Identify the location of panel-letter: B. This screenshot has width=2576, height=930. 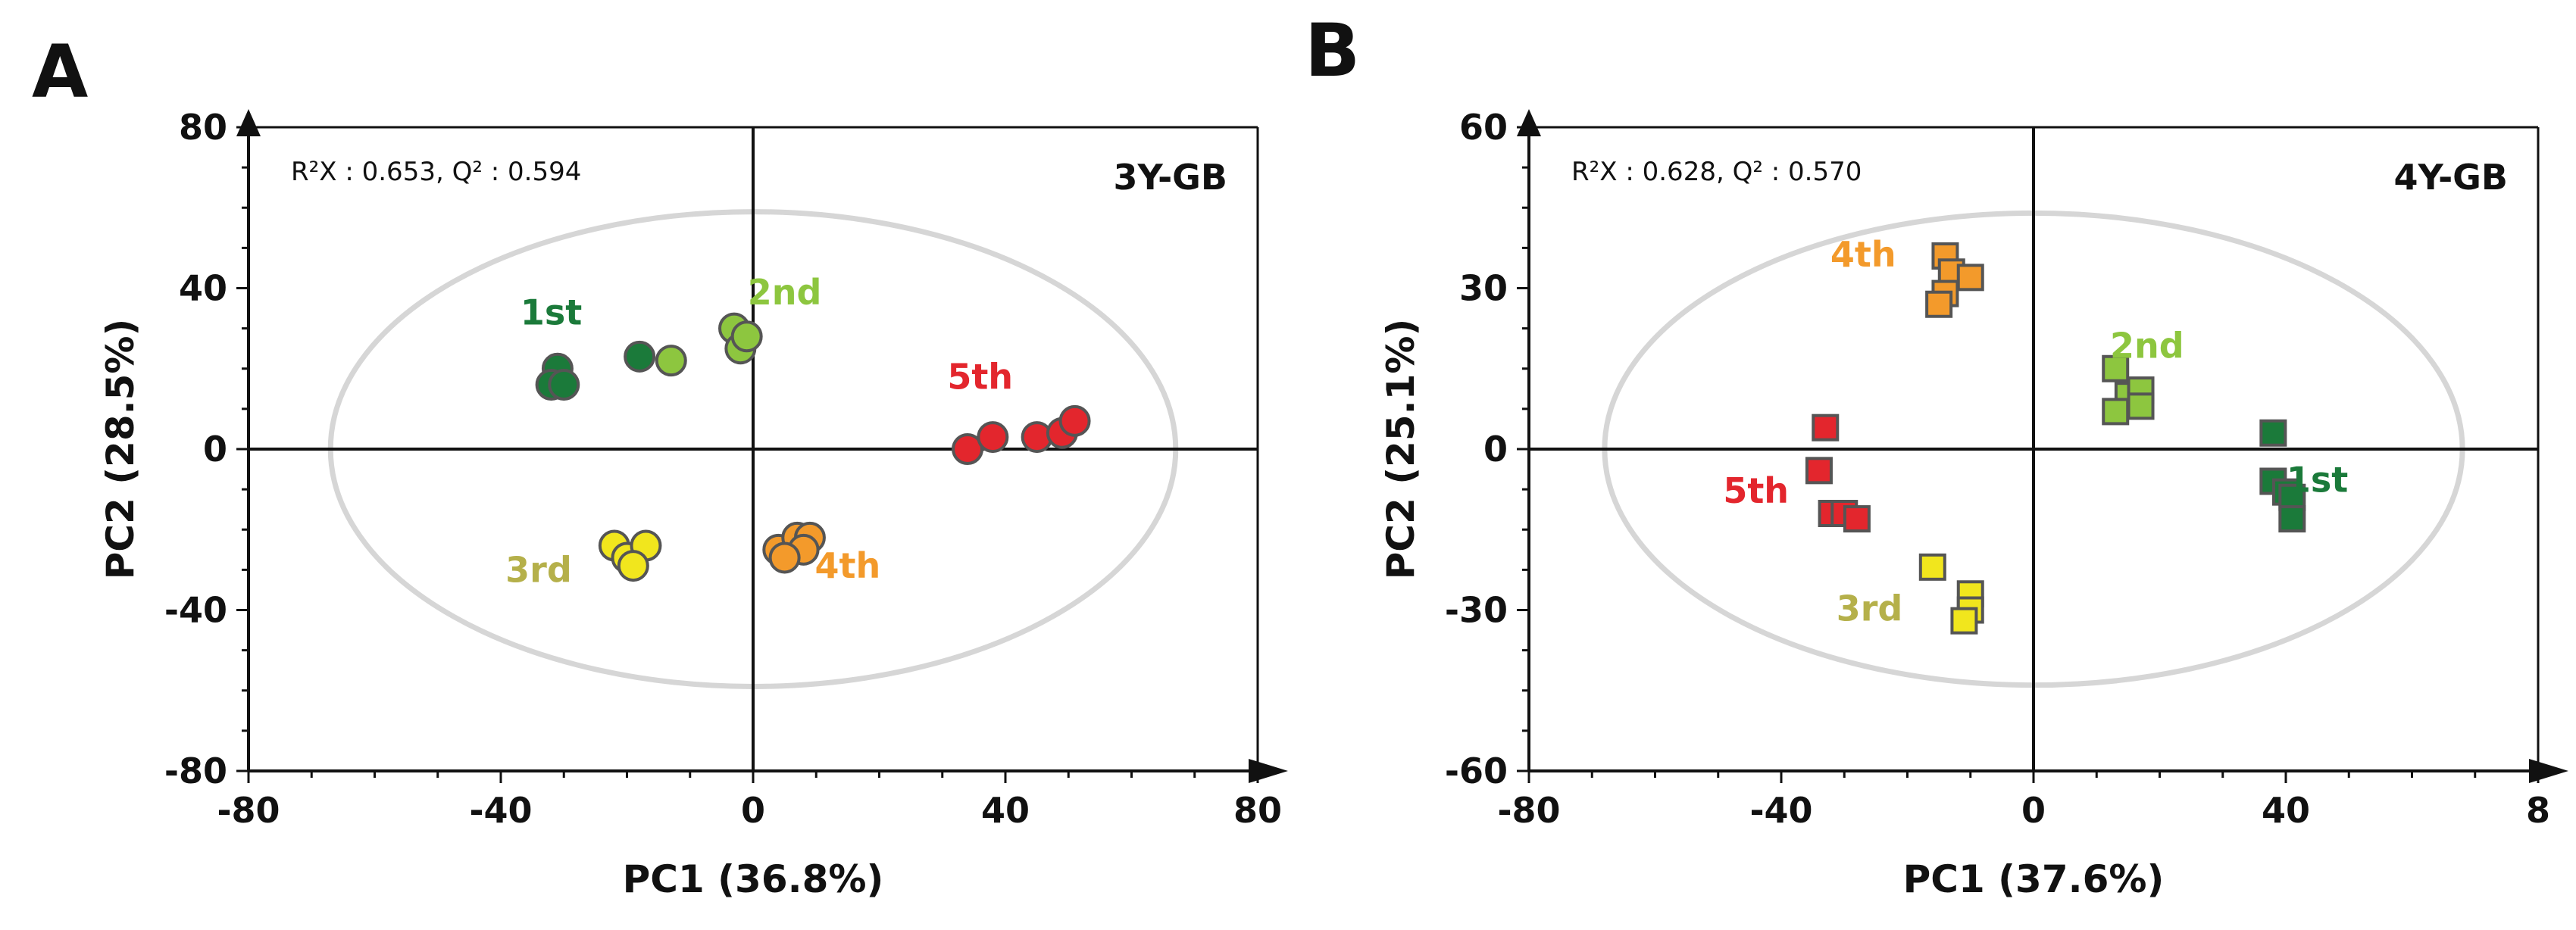
(1332, 50).